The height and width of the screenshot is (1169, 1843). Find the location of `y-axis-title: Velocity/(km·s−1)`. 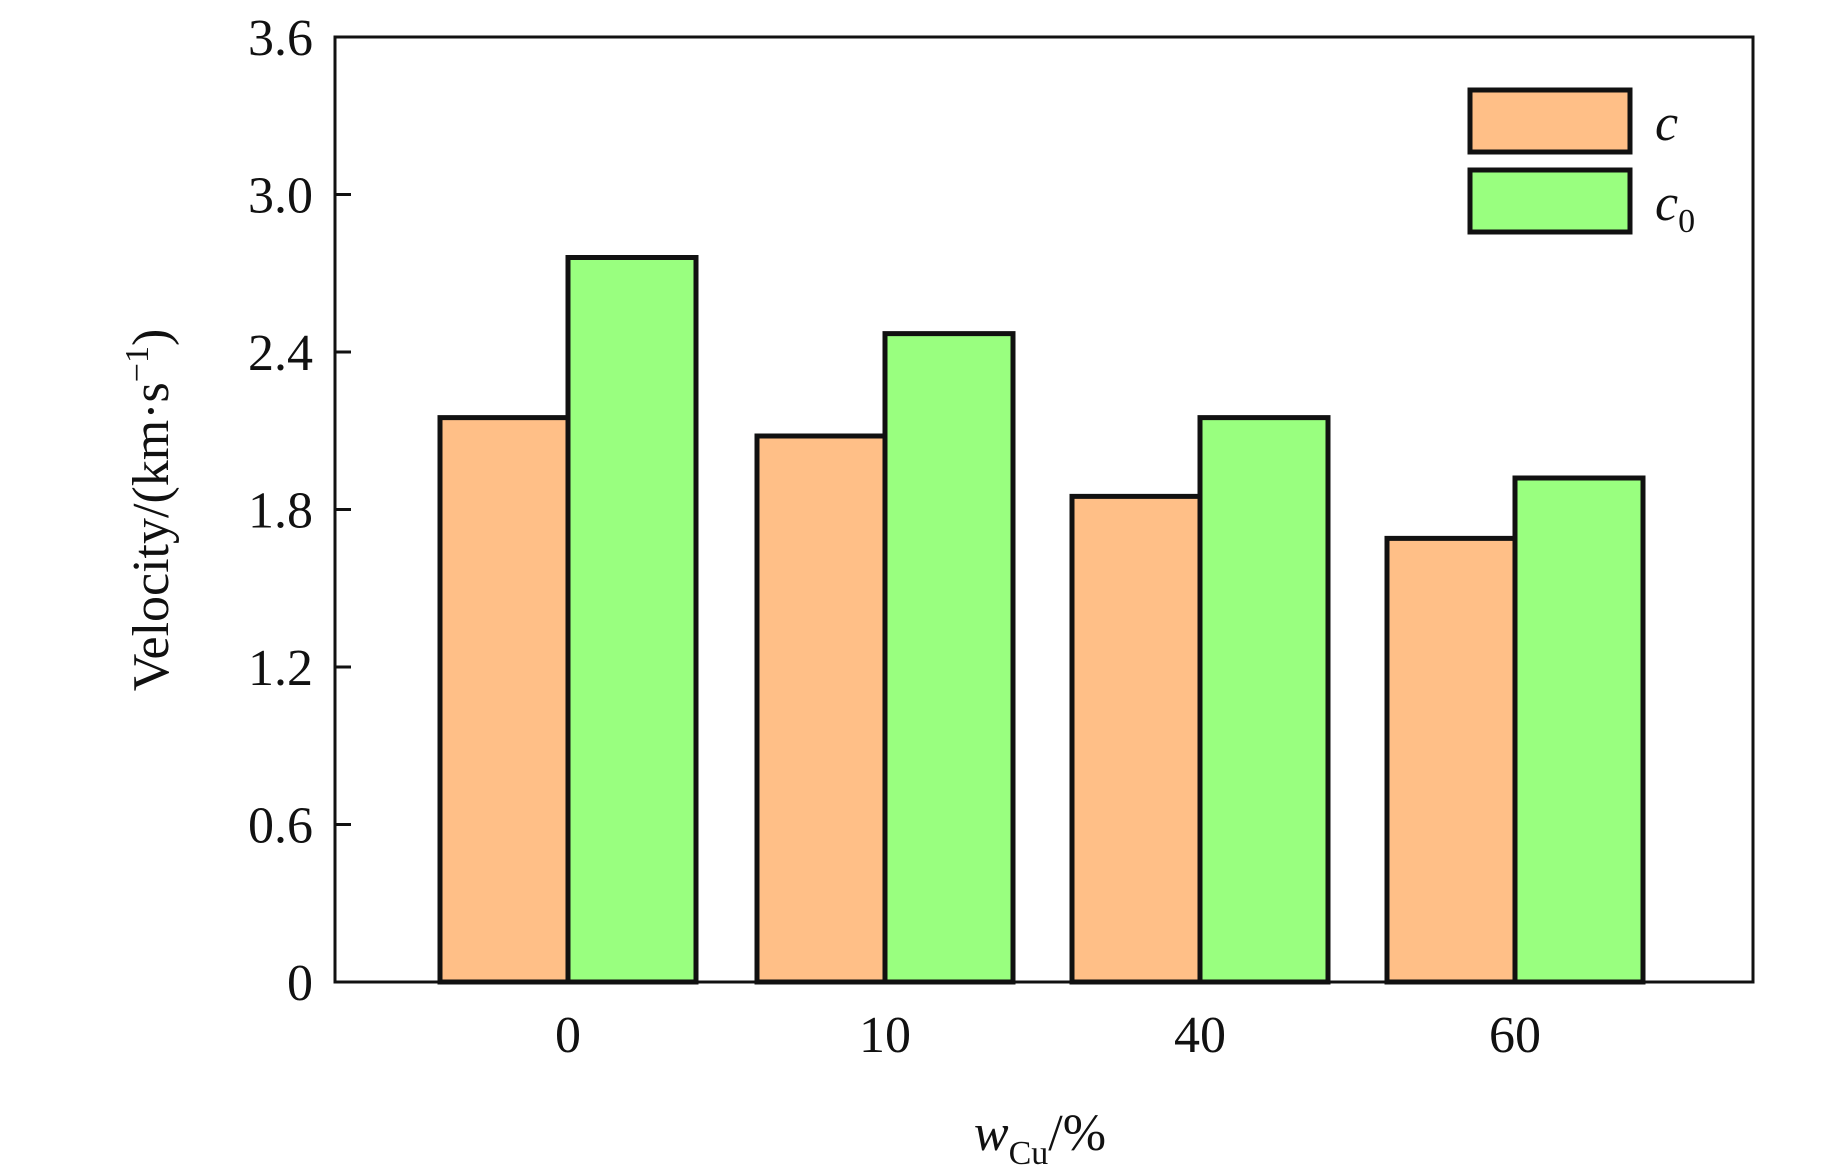

y-axis-title: Velocity/(km·s−1) is located at coordinates (149, 510).